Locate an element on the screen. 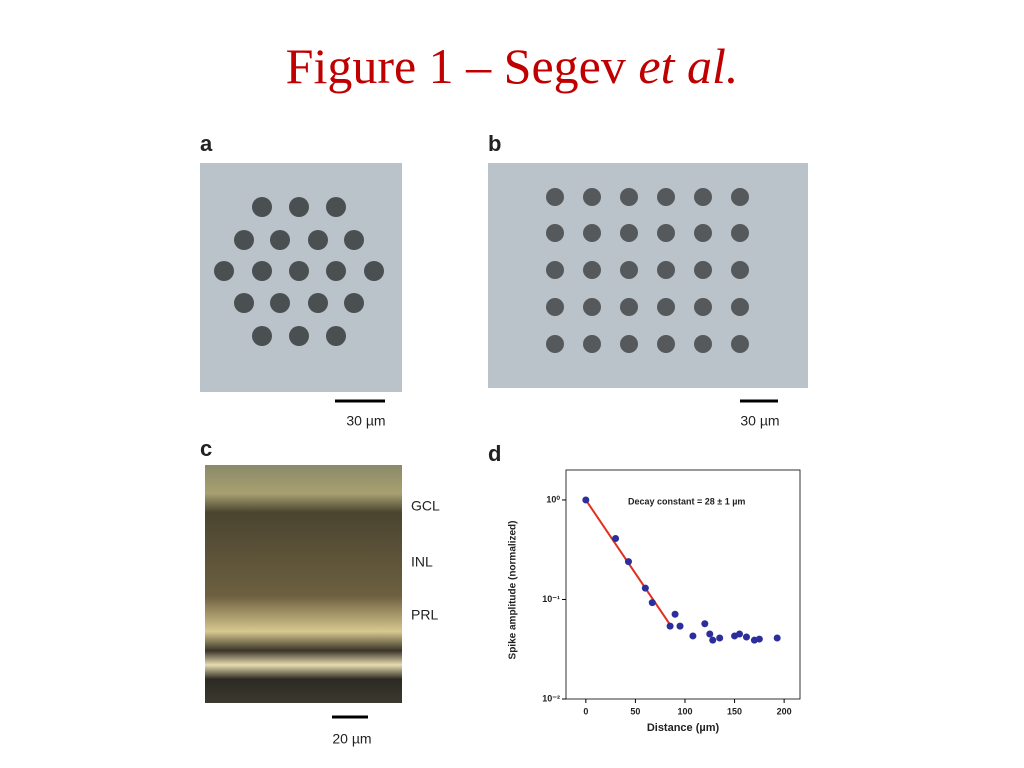 This screenshot has height=768, width=1024. image-c is located at coordinates (303, 584).